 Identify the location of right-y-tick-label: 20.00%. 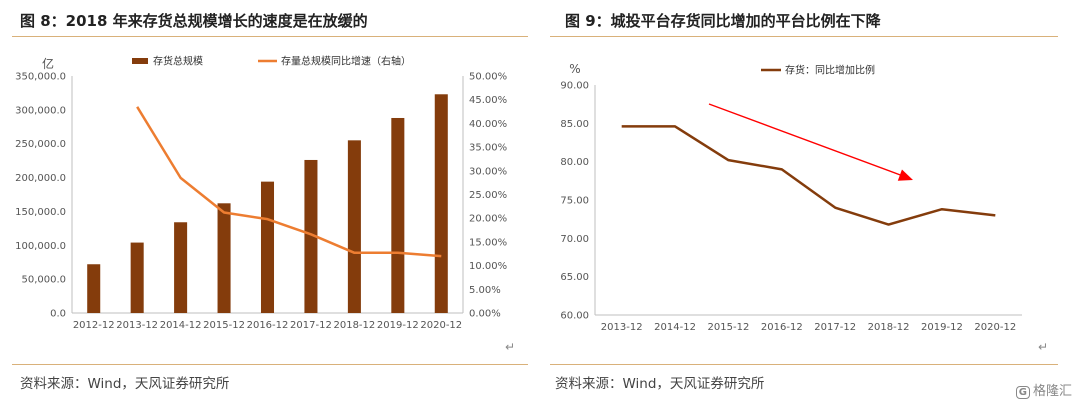
(488, 219).